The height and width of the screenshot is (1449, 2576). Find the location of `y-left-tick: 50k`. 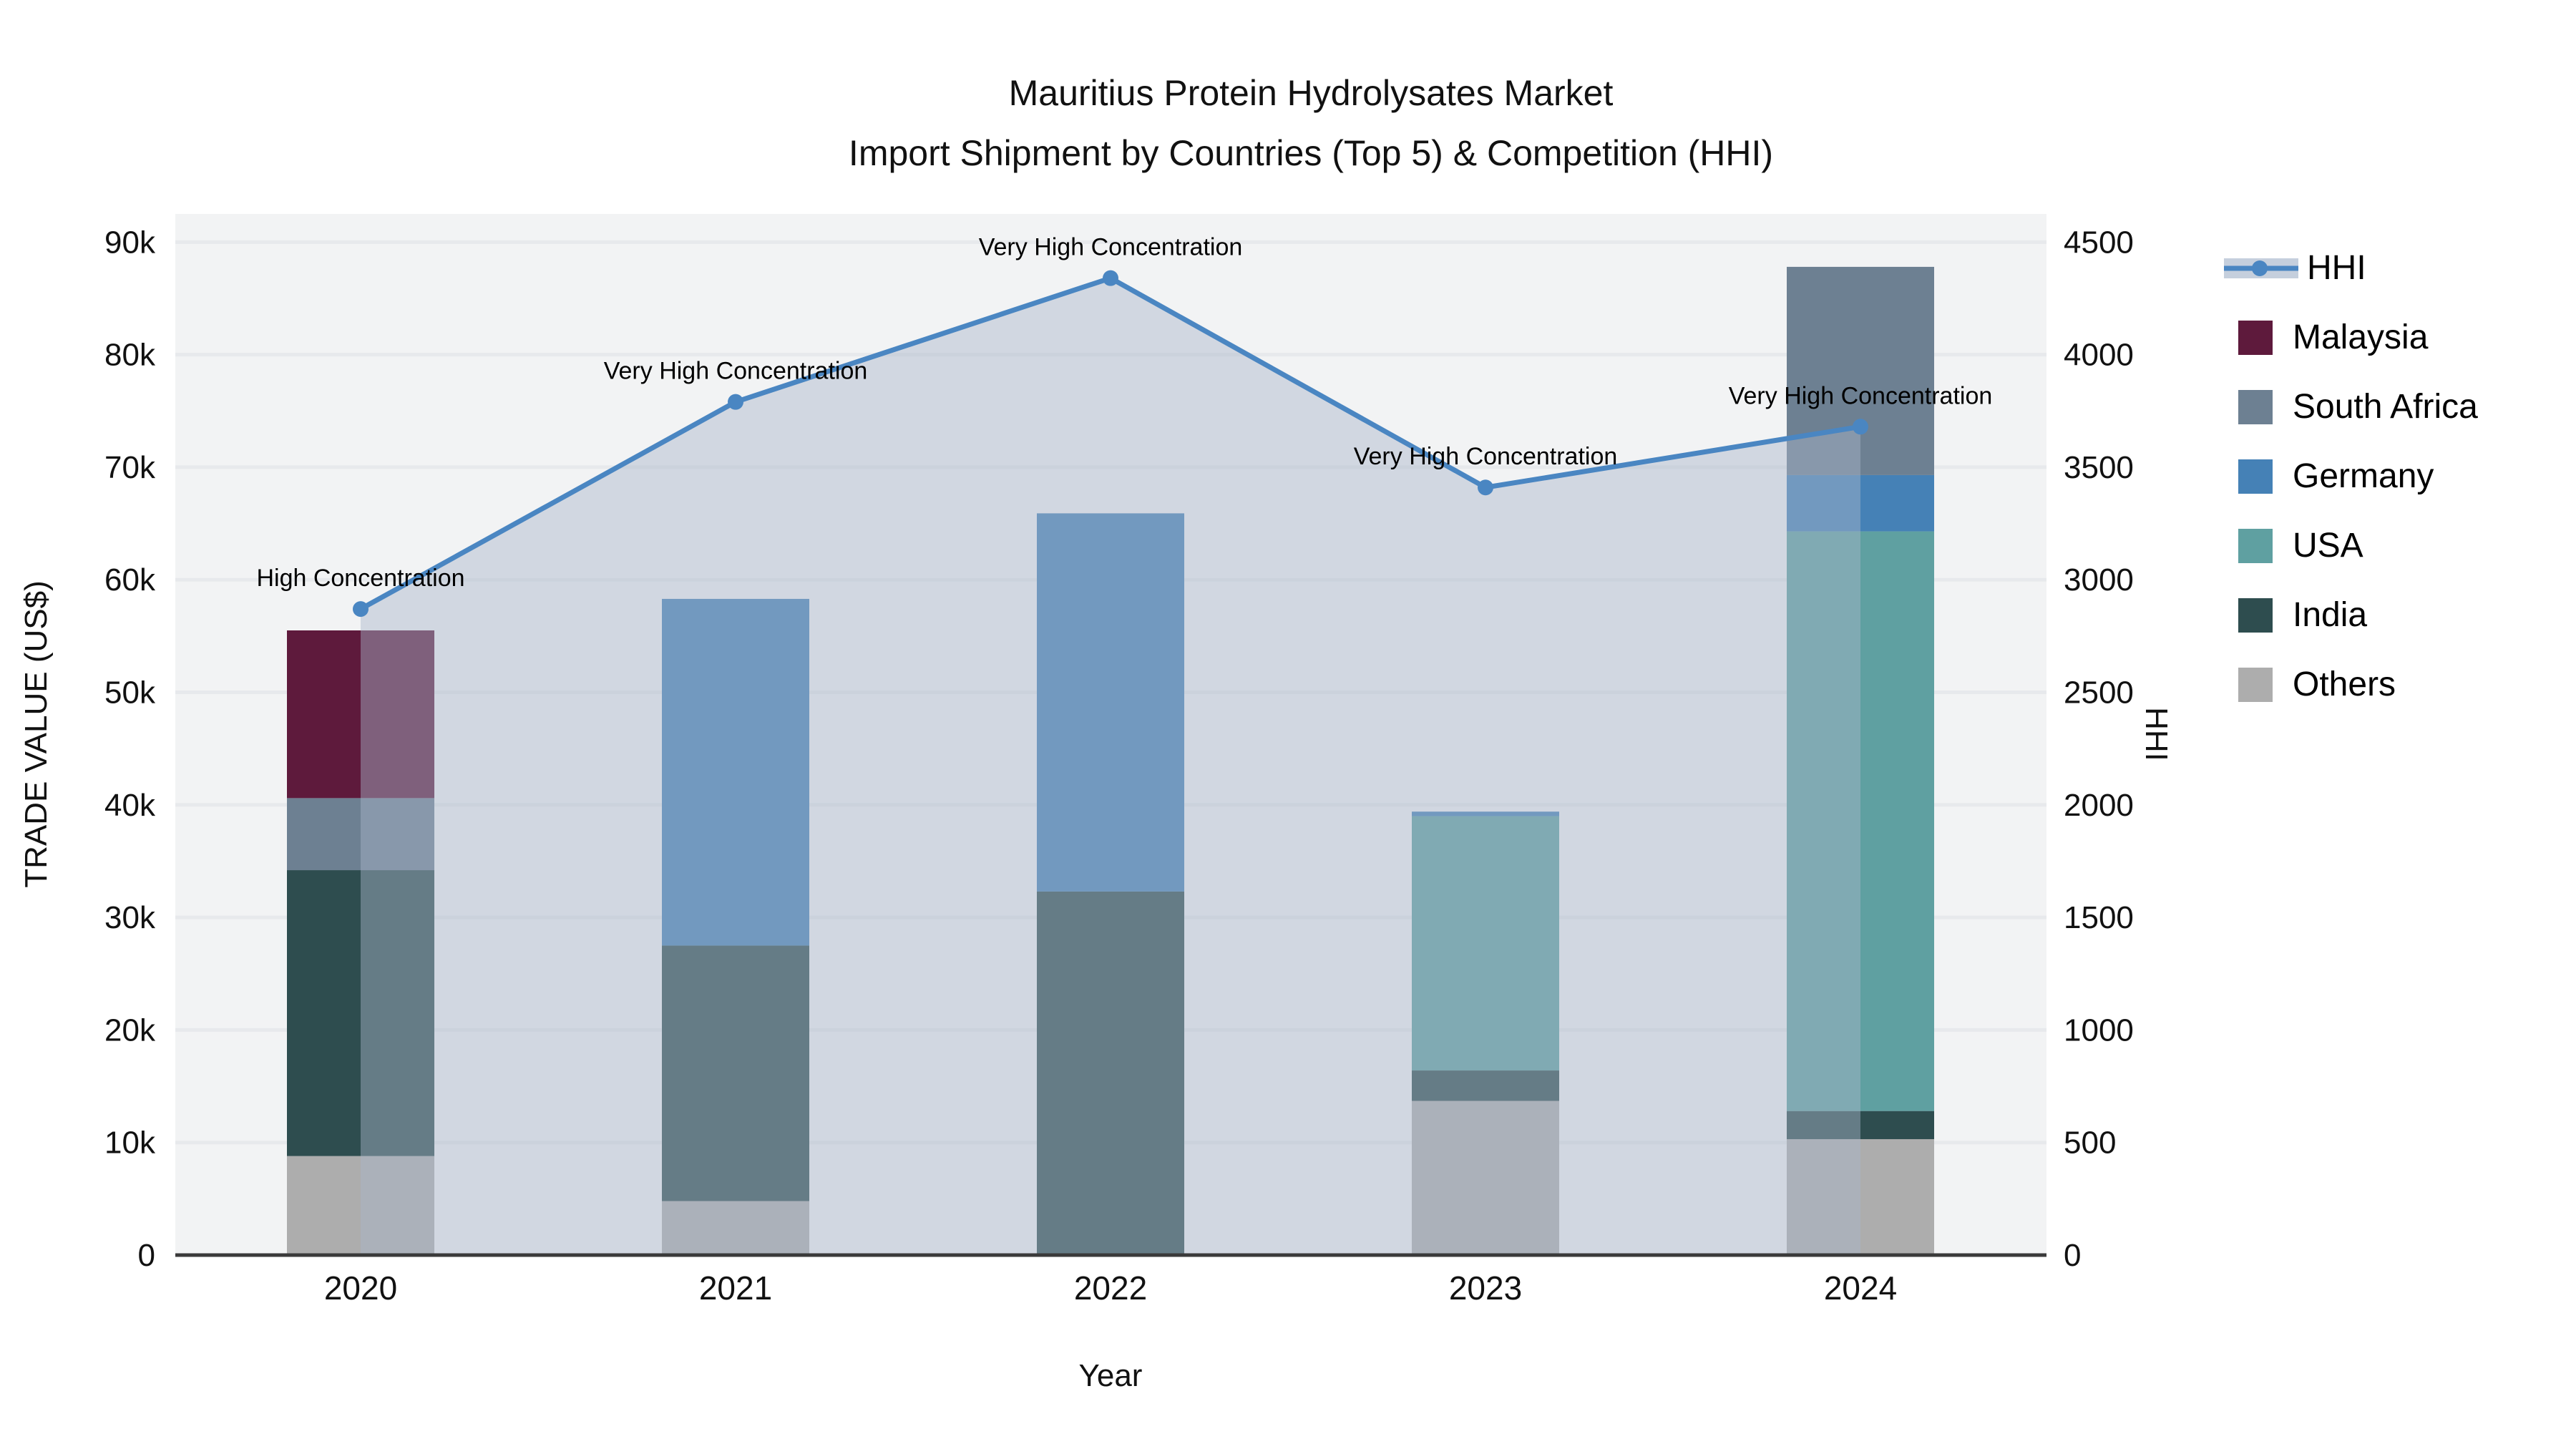

y-left-tick: 50k is located at coordinates (130, 693).